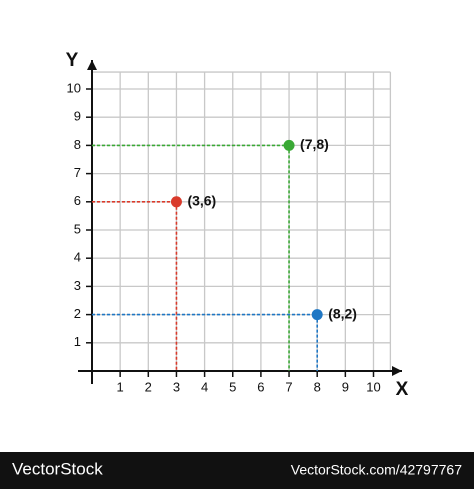 The image size is (474, 489). Describe the element at coordinates (77, 257) in the screenshot. I see `y-tick-label: 4` at that location.